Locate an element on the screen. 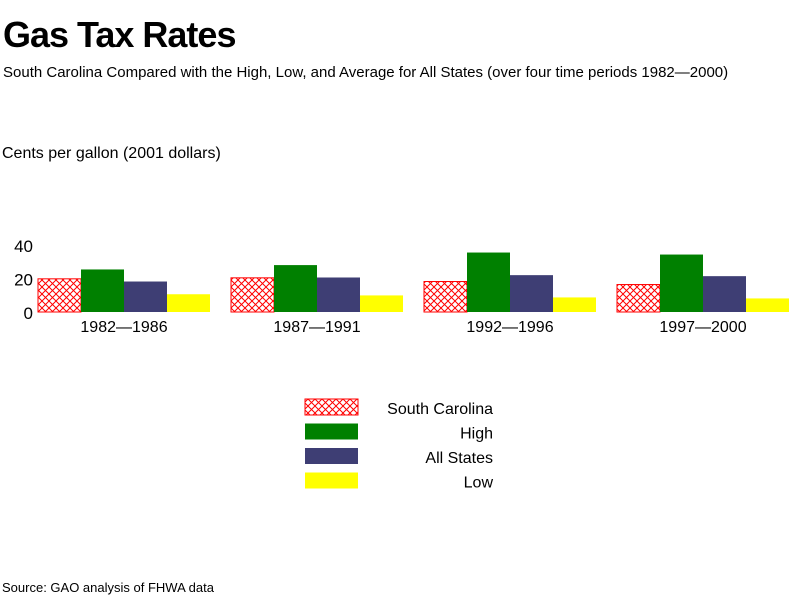 The width and height of the screenshot is (800, 600). x-tick-label: 1997—2000 is located at coordinates (702, 327).